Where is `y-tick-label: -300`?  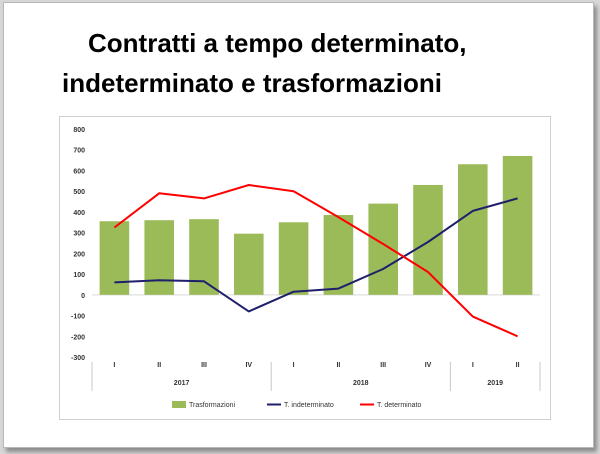 y-tick-label: -300 is located at coordinates (78, 358).